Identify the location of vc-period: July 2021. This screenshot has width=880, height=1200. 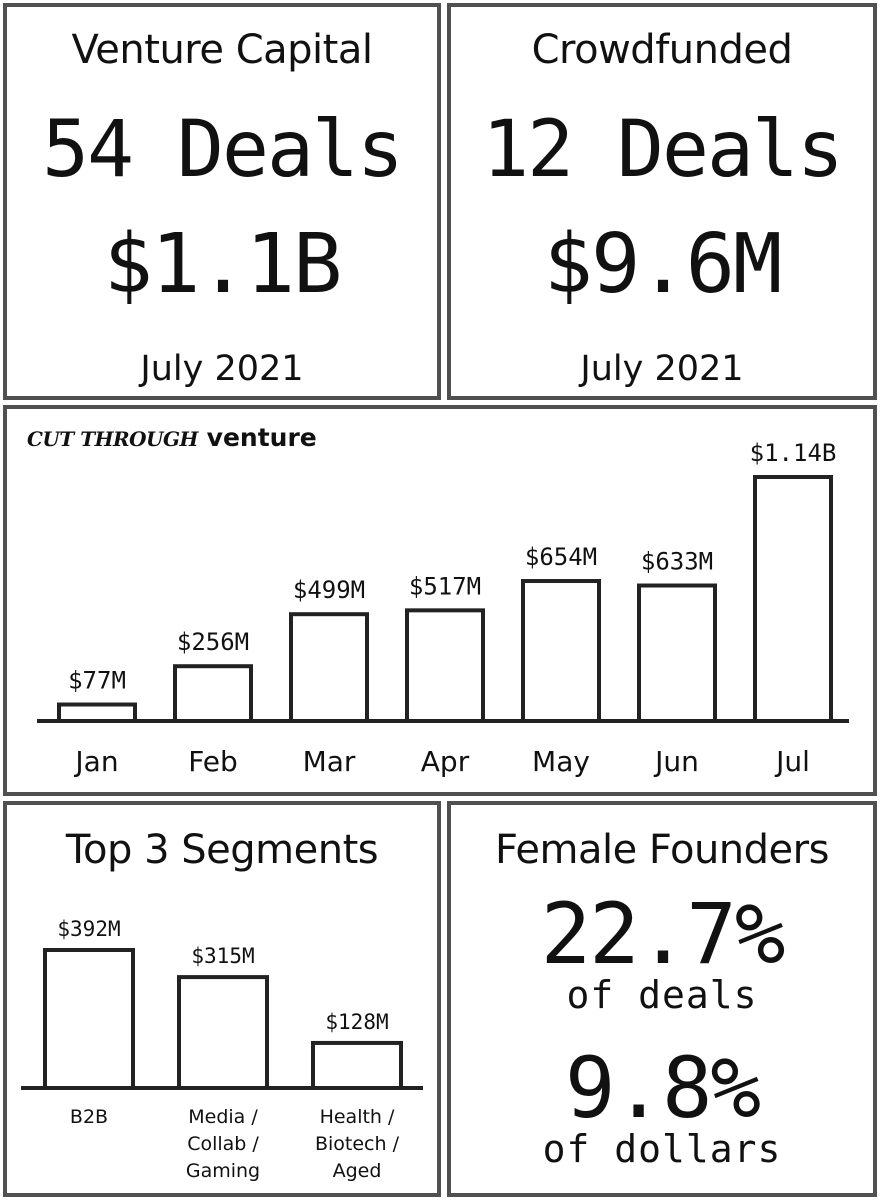
(222, 369).